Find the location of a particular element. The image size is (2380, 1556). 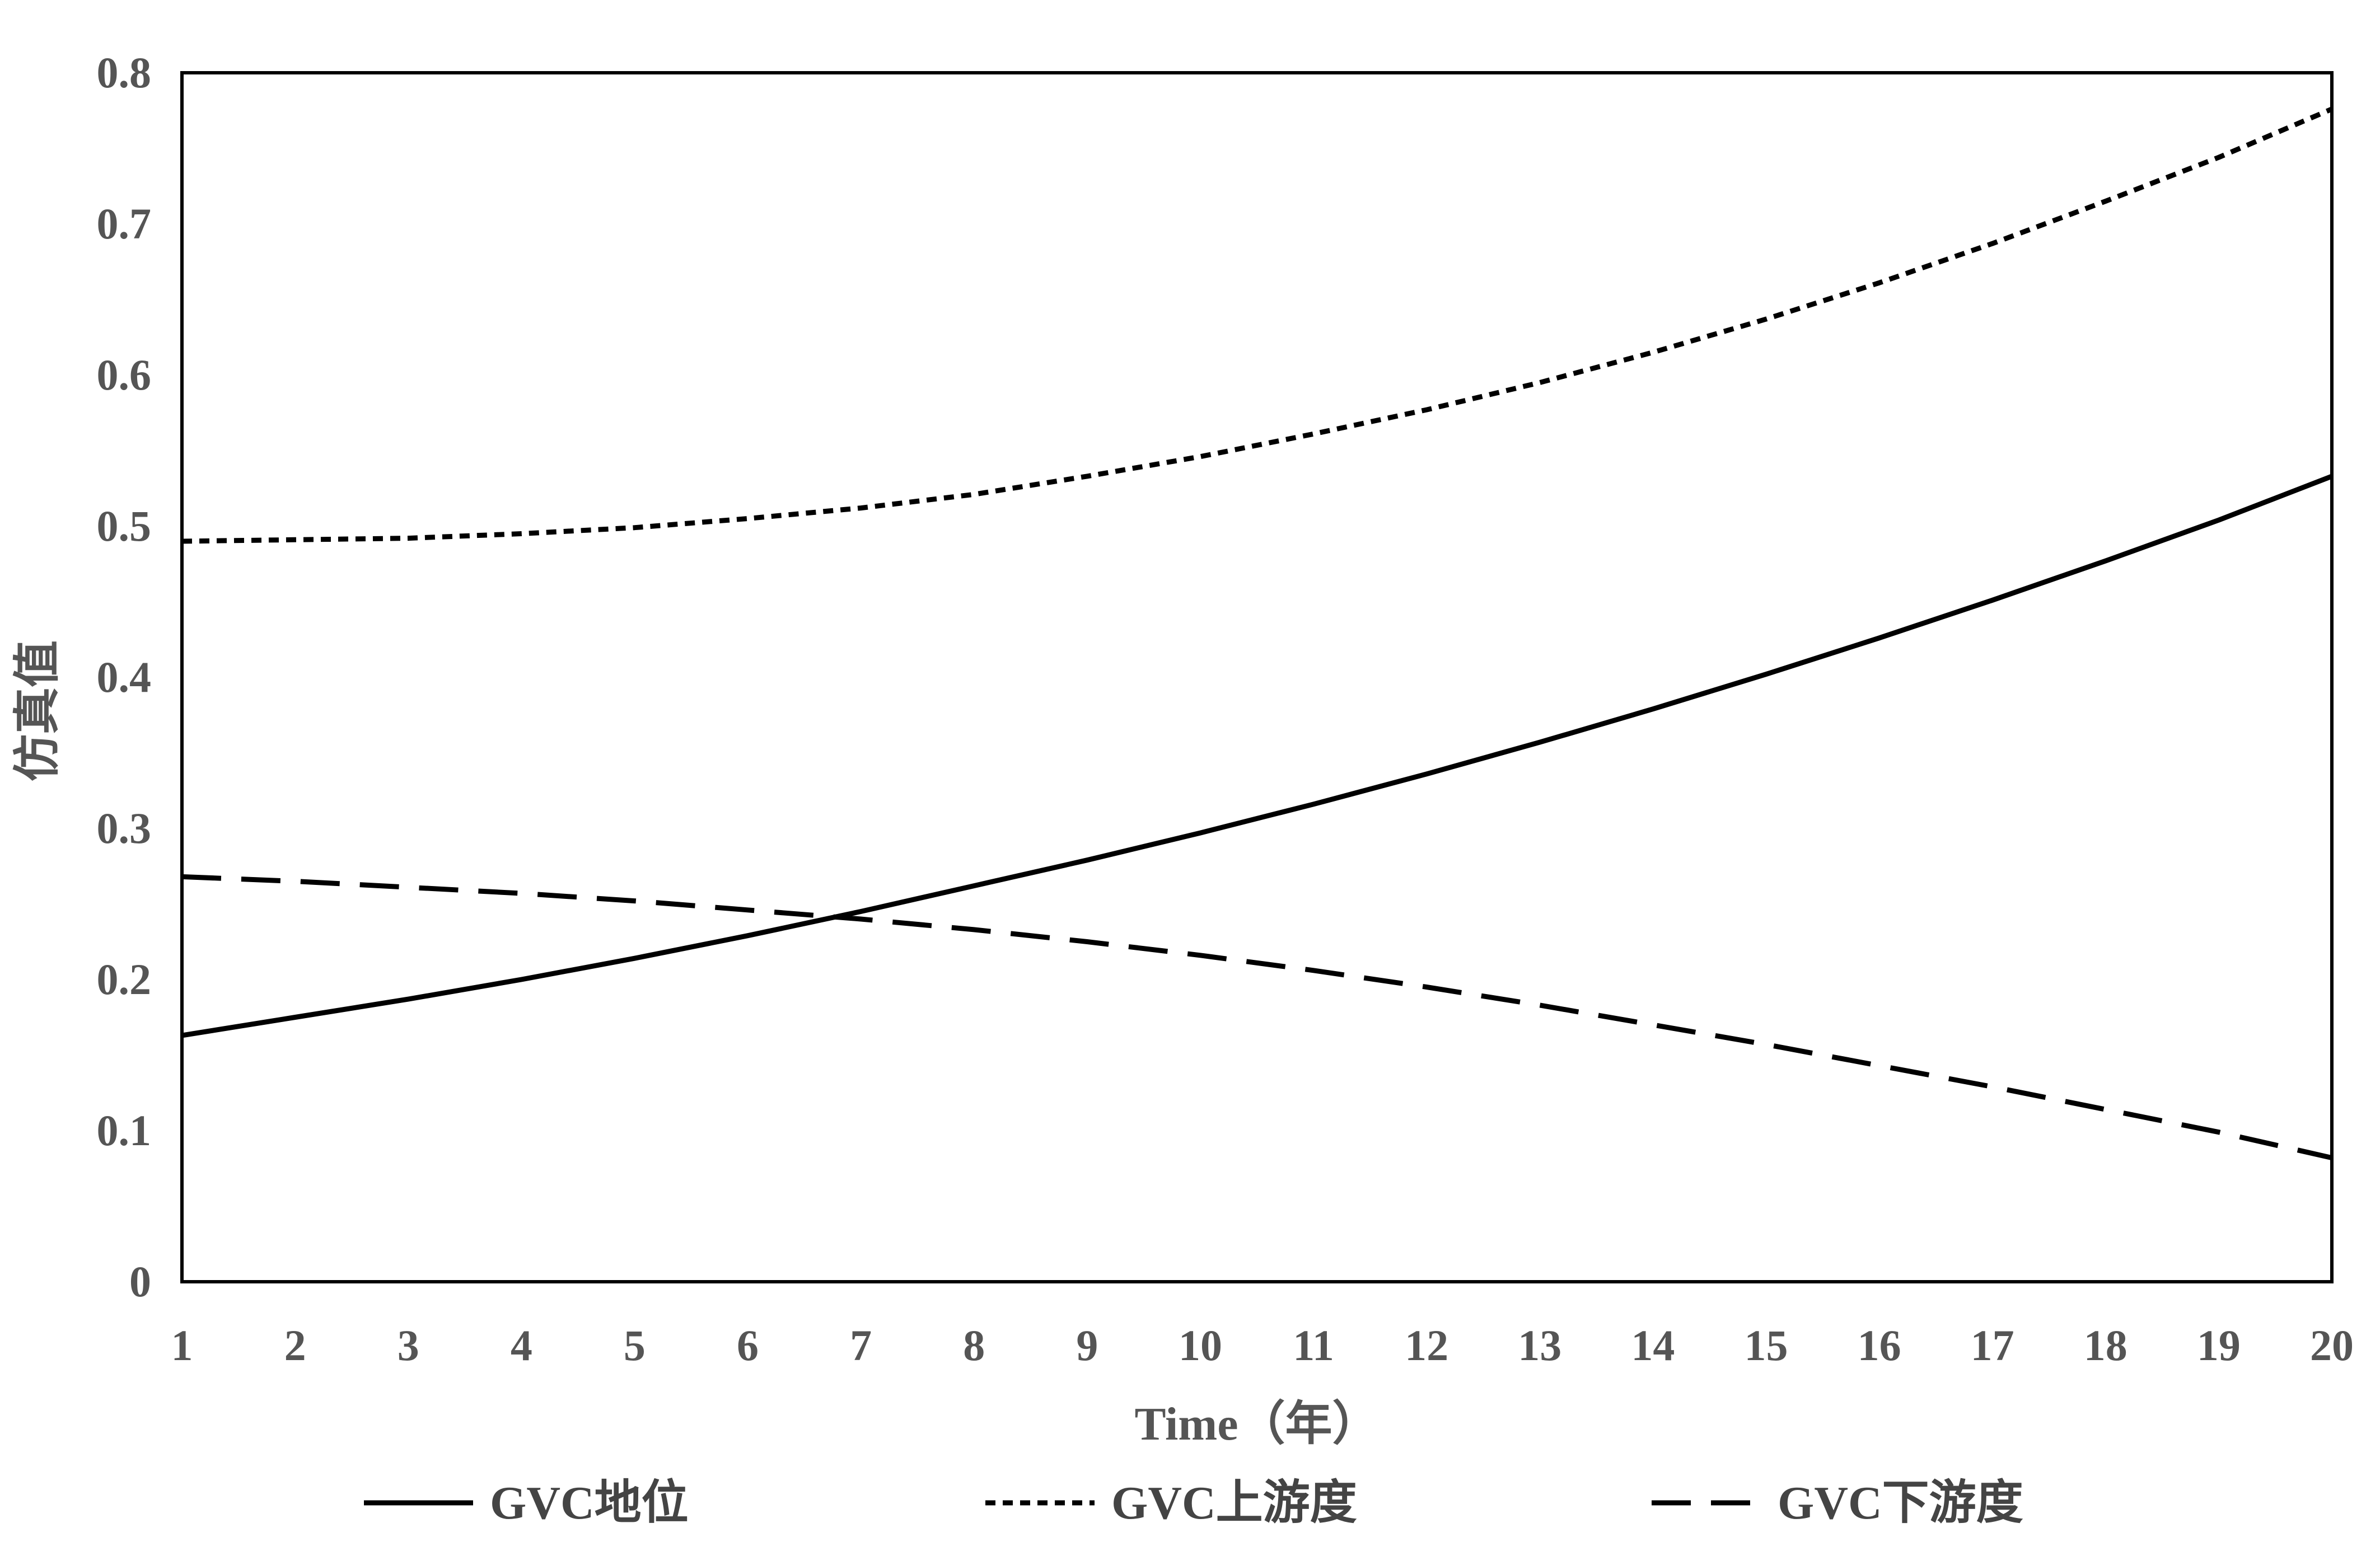

legend-label-2: GVC上游度 is located at coordinates (1234, 1503).